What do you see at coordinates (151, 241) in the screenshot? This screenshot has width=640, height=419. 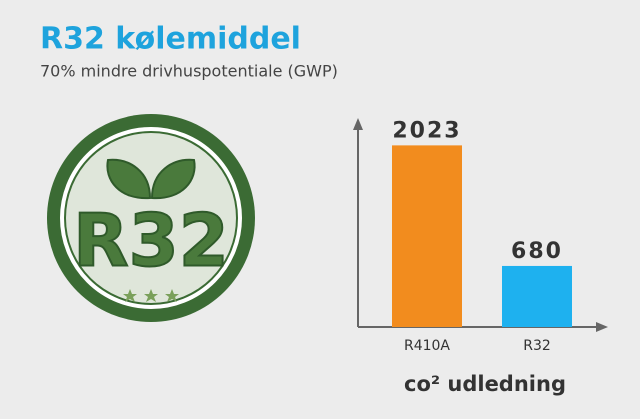 I see `badge-text: R32` at bounding box center [151, 241].